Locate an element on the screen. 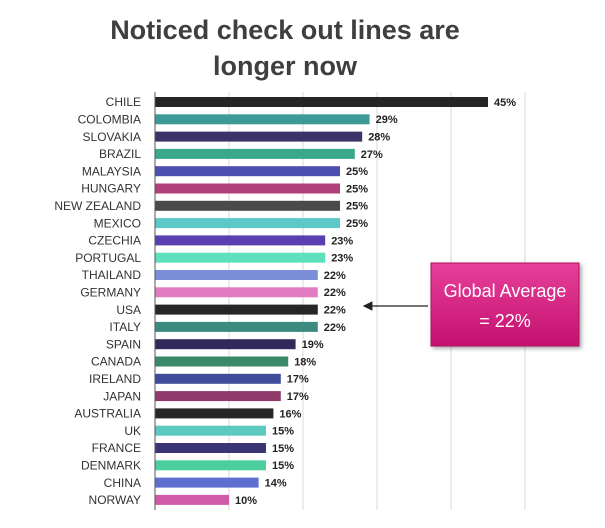  value-label: 14% is located at coordinates (276, 484).